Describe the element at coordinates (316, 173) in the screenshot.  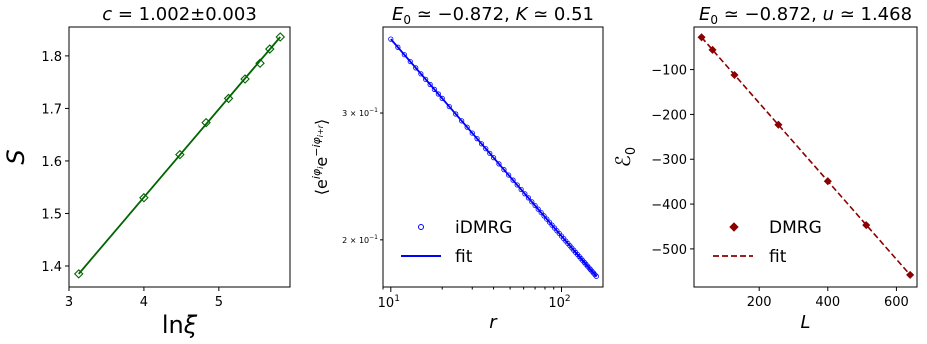
I see `ylabel-exp1: iφ` at that location.